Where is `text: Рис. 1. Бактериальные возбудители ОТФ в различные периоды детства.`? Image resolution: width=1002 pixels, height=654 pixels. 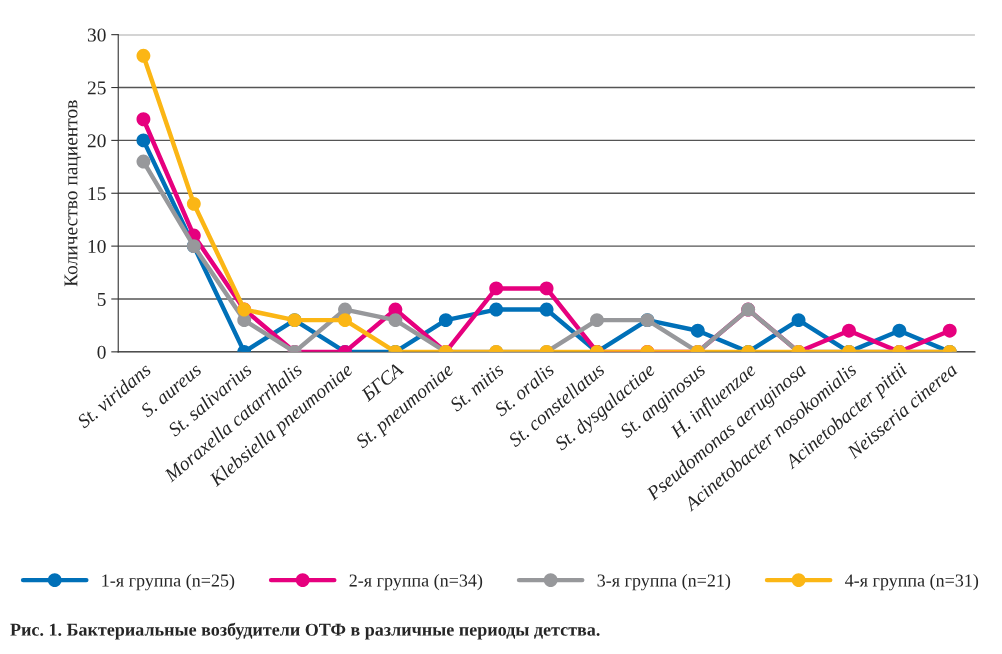
text: Рис. 1. Бактериальные возбудители ОТФ в различные периоды детства. is located at coordinates (305, 631).